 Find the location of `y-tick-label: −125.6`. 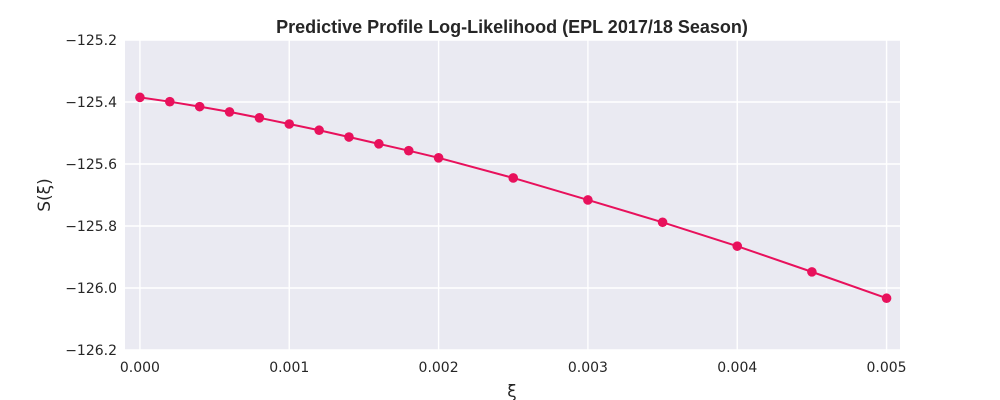

y-tick-label: −125.6 is located at coordinates (91, 165).